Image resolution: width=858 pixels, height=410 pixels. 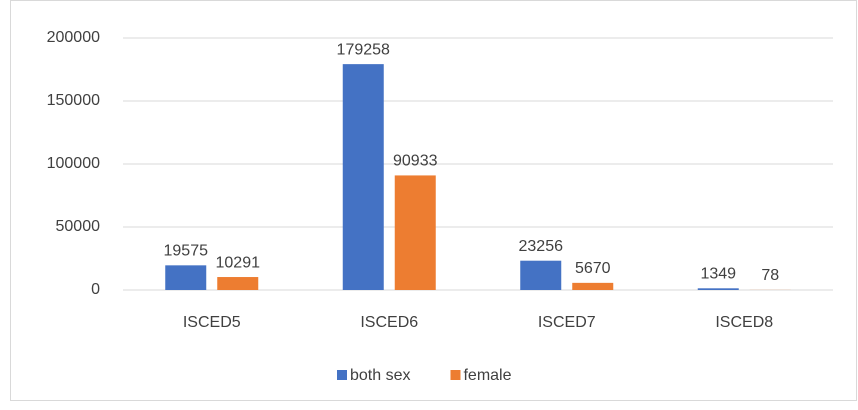 I want to click on legend-label: both sex, so click(x=380, y=375).